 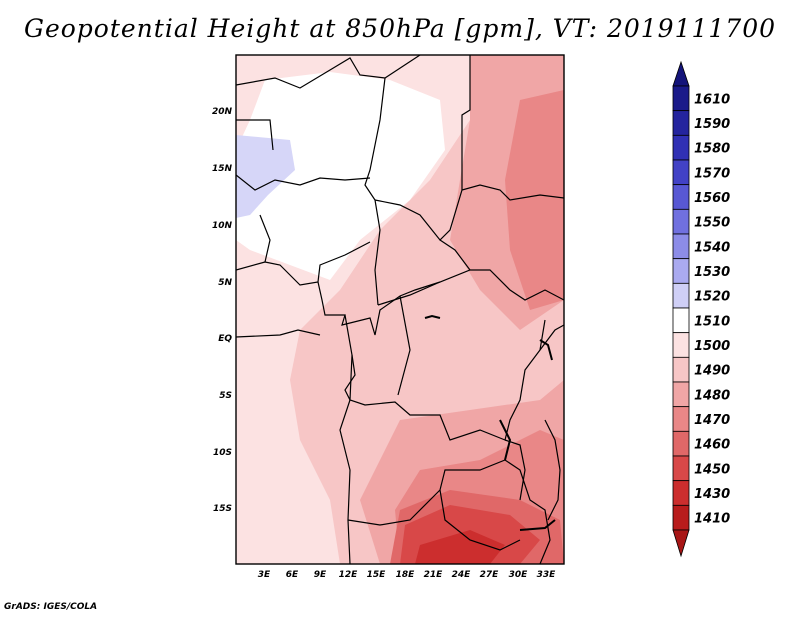 I want to click on lat-label: 5N, so click(x=225, y=283).